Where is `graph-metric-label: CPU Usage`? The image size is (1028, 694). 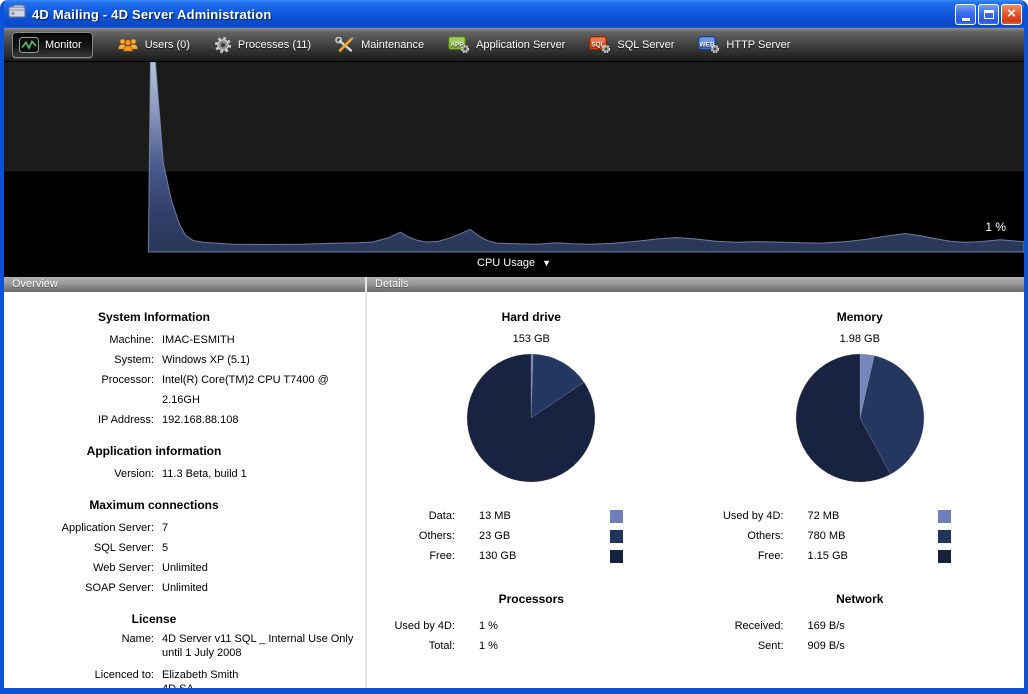
graph-metric-label: CPU Usage is located at coordinates (506, 263).